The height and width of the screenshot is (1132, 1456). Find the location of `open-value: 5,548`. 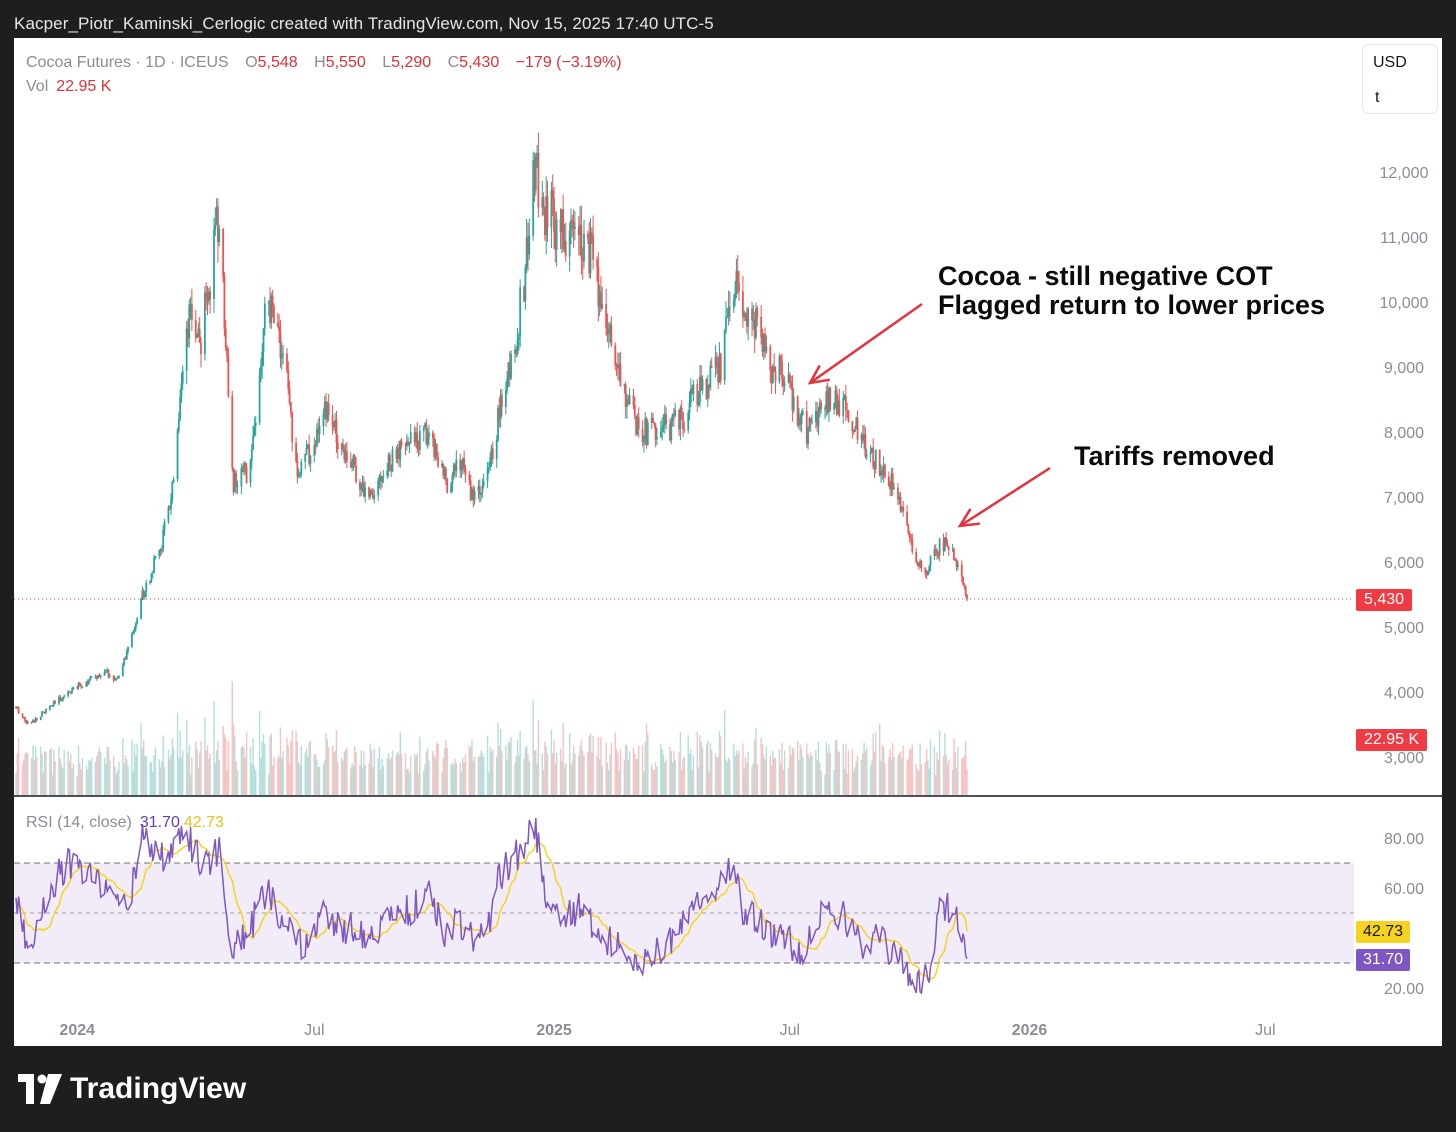

open-value: 5,548 is located at coordinates (277, 62).